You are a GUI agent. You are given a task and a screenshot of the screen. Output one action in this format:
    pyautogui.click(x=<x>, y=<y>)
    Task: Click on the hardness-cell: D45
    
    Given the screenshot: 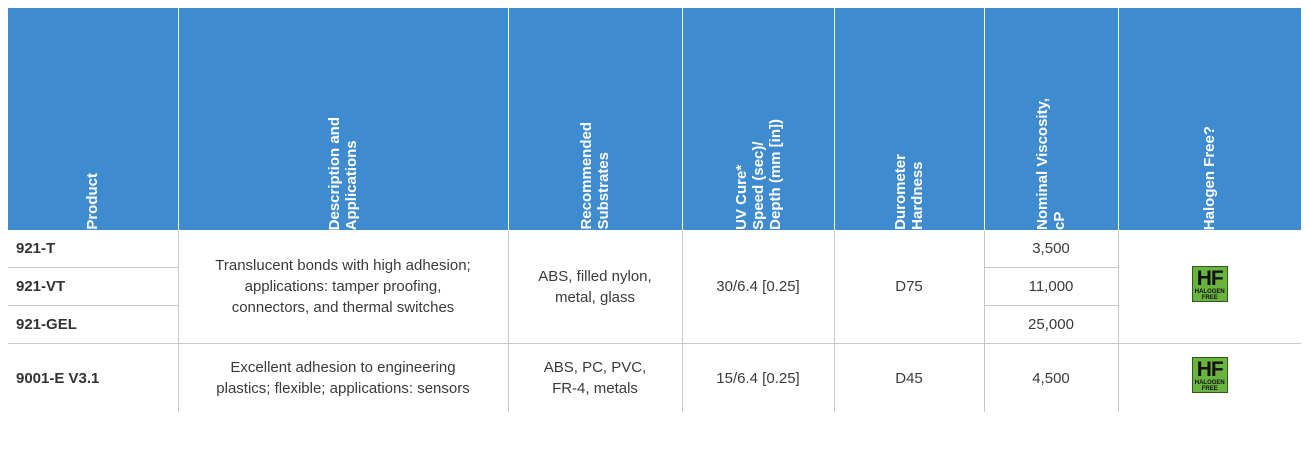 What is the action you would take?
    pyautogui.click(x=908, y=377)
    